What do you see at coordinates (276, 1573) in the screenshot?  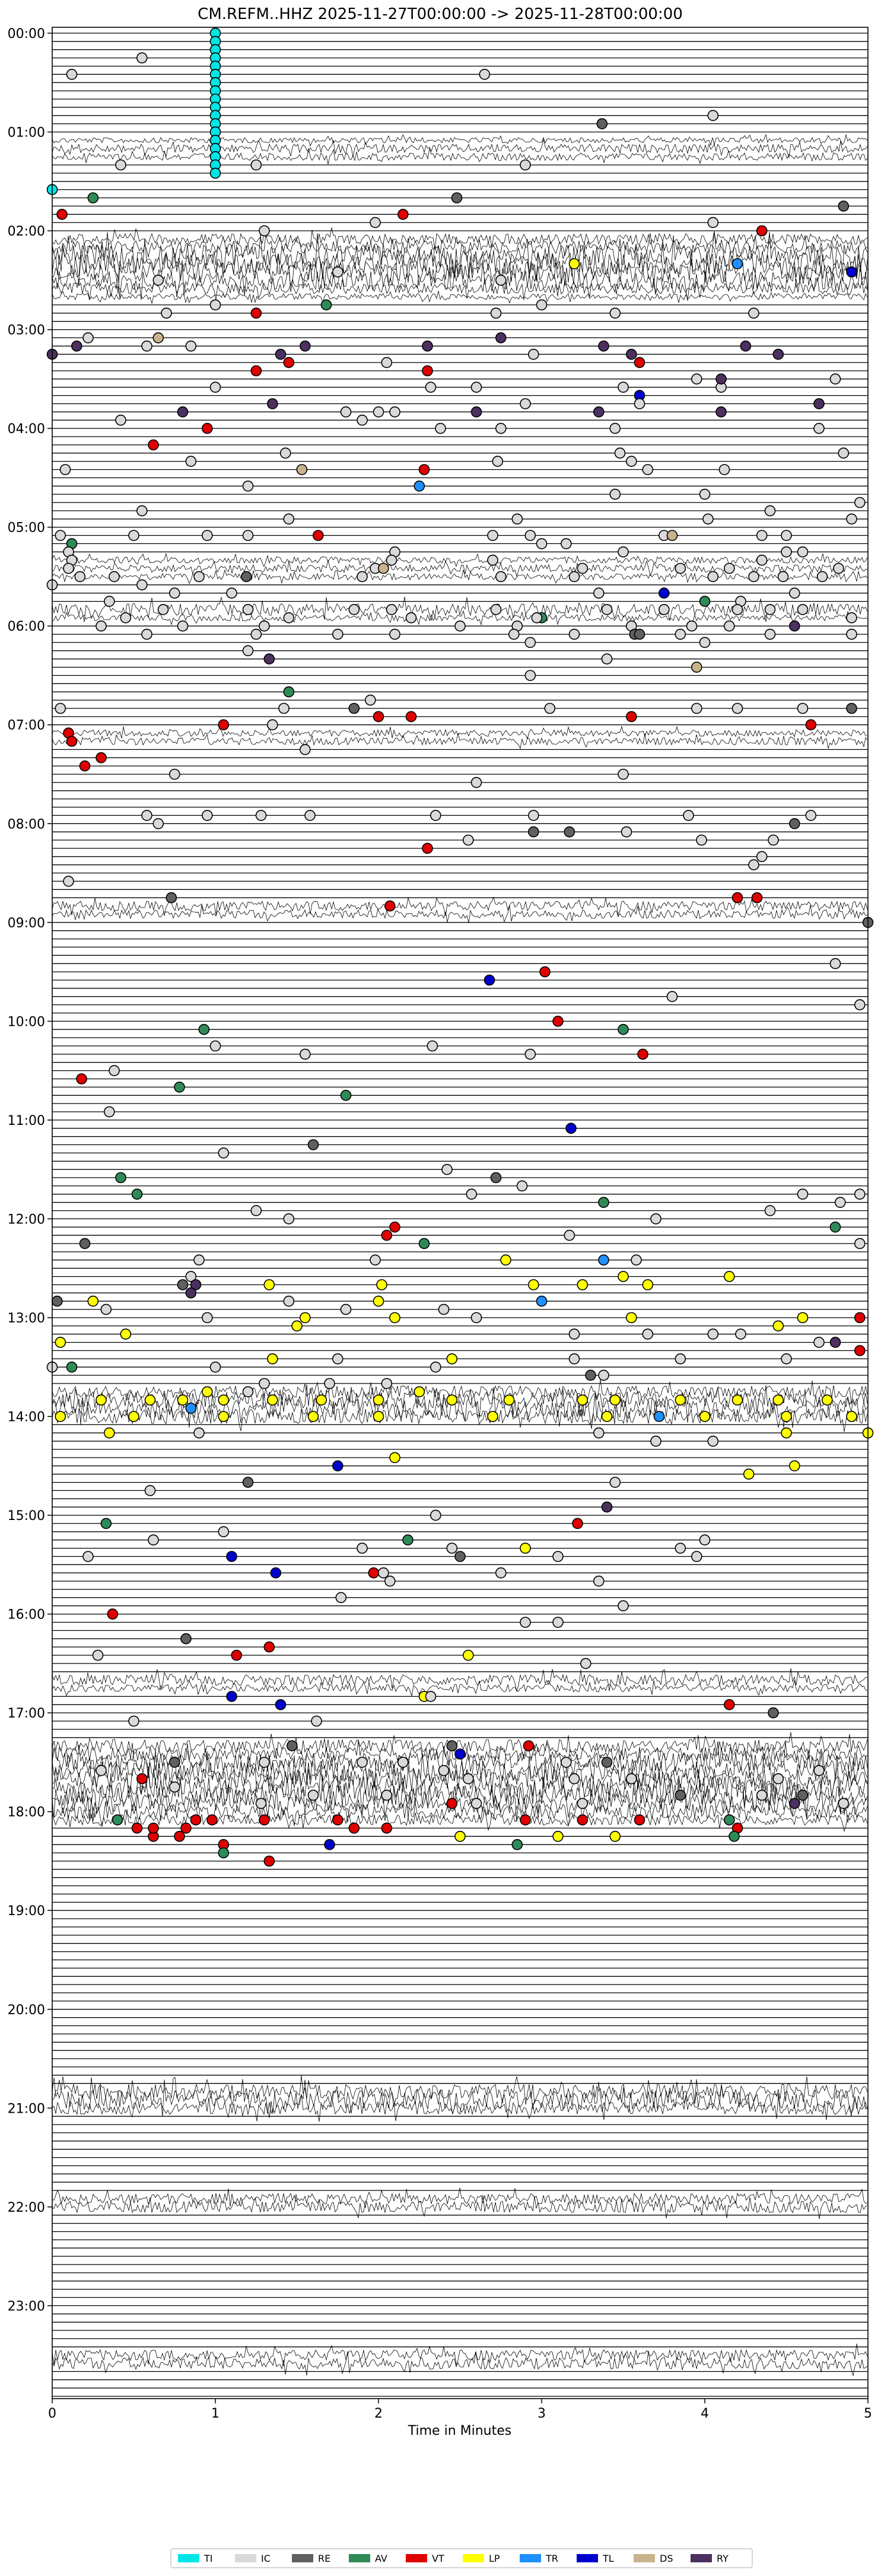 I see `event-marker-tl` at bounding box center [276, 1573].